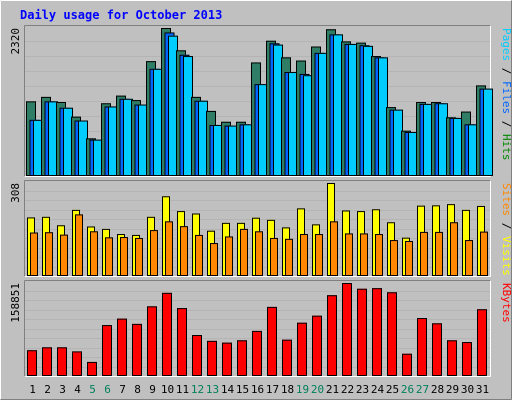  Describe the element at coordinates (107, 389) in the screenshot. I see `x-tick-label: 6` at that location.